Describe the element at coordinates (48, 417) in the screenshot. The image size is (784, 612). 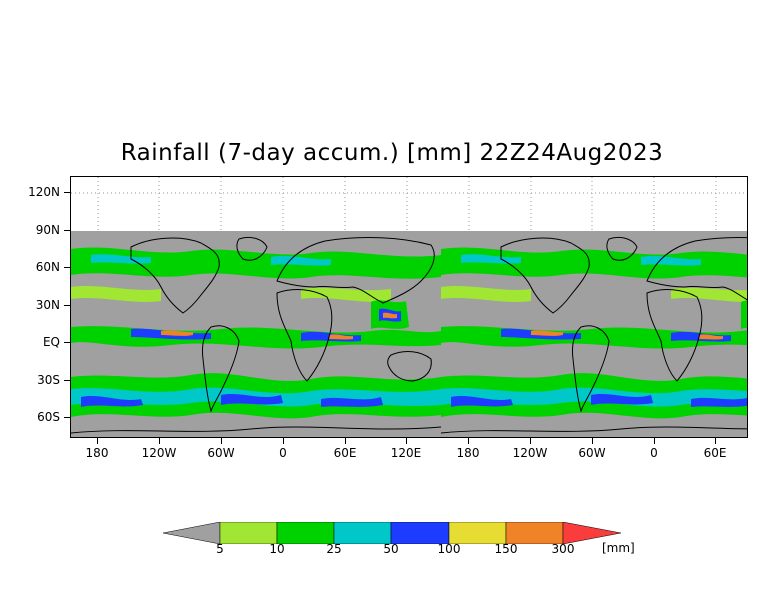
I see `y-tick-label: 60S` at that location.